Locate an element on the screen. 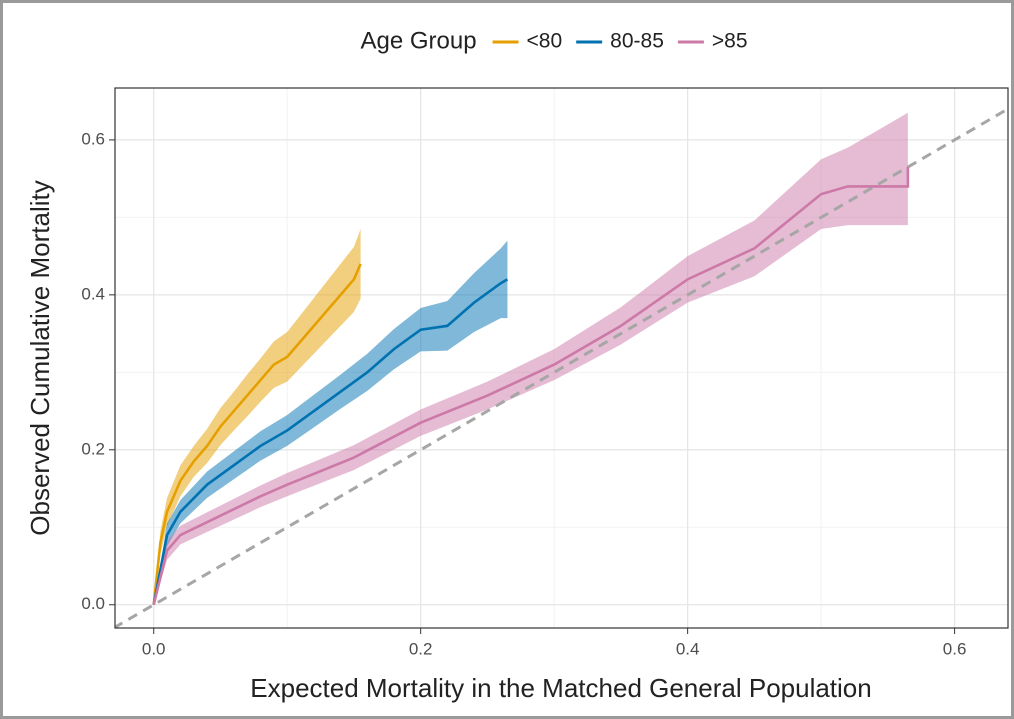  legend-label: 80-85 is located at coordinates (637, 41).